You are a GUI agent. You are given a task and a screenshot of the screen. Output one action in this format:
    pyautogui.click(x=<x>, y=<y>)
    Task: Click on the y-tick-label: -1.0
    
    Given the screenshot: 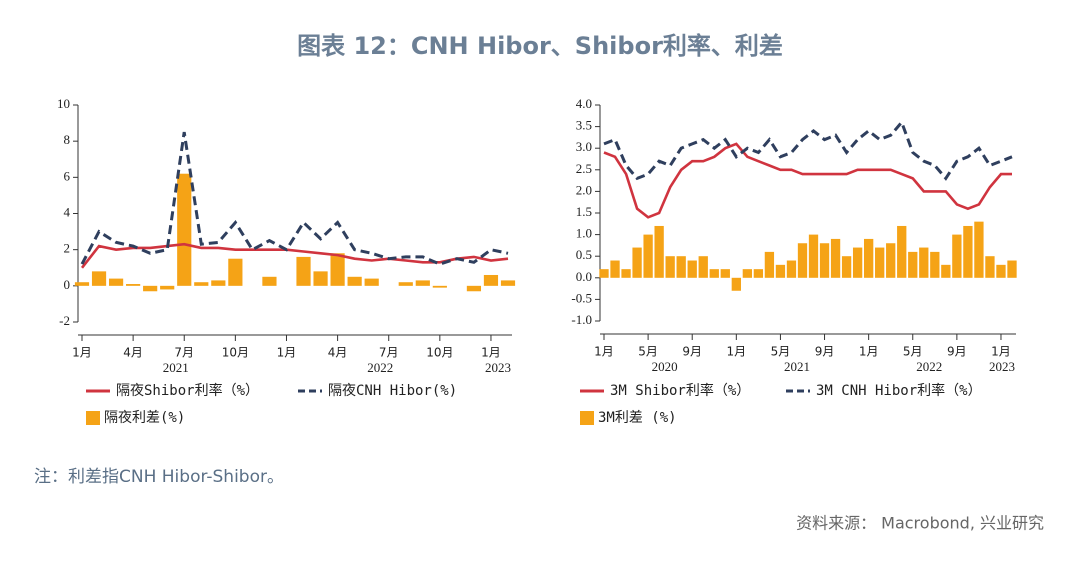 What is the action you would take?
    pyautogui.click(x=581, y=319)
    